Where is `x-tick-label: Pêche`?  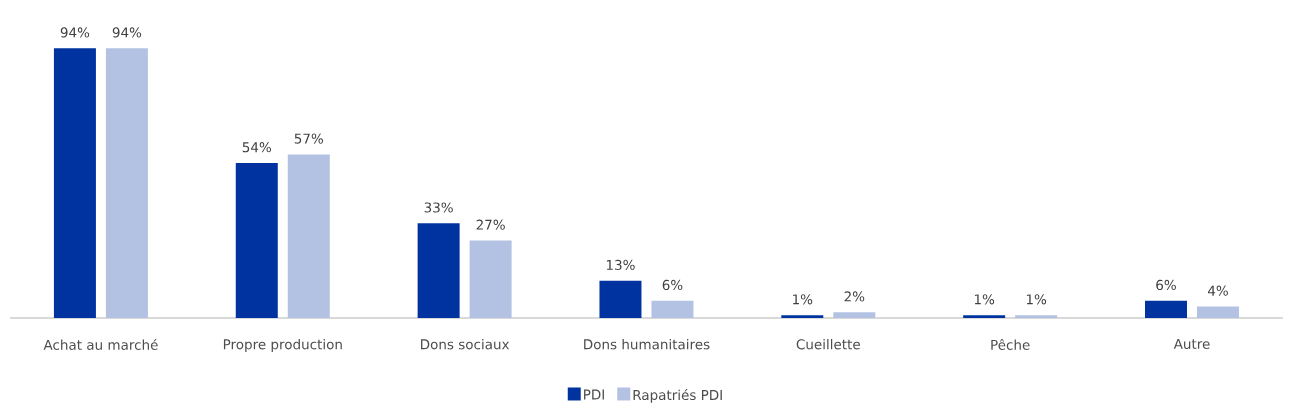 x-tick-label: Pêche is located at coordinates (1010, 344).